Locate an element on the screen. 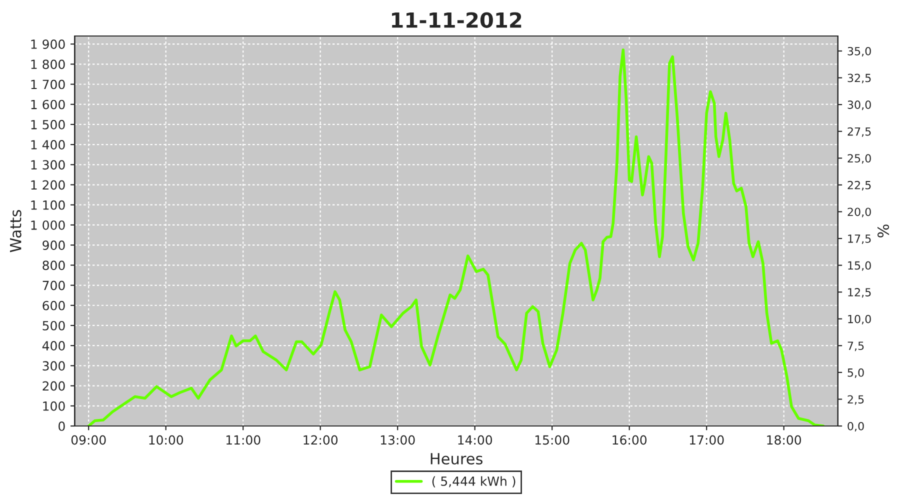  y-tick-label: 600 is located at coordinates (53, 305).